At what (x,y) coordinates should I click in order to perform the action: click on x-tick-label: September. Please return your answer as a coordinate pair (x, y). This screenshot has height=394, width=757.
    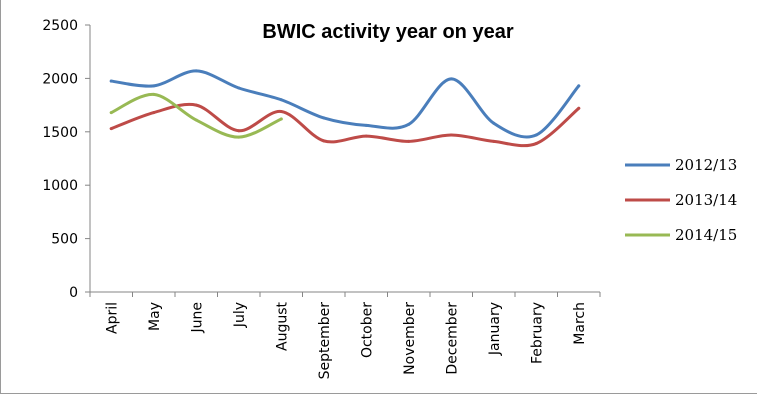
    Looking at the image, I should click on (325, 341).